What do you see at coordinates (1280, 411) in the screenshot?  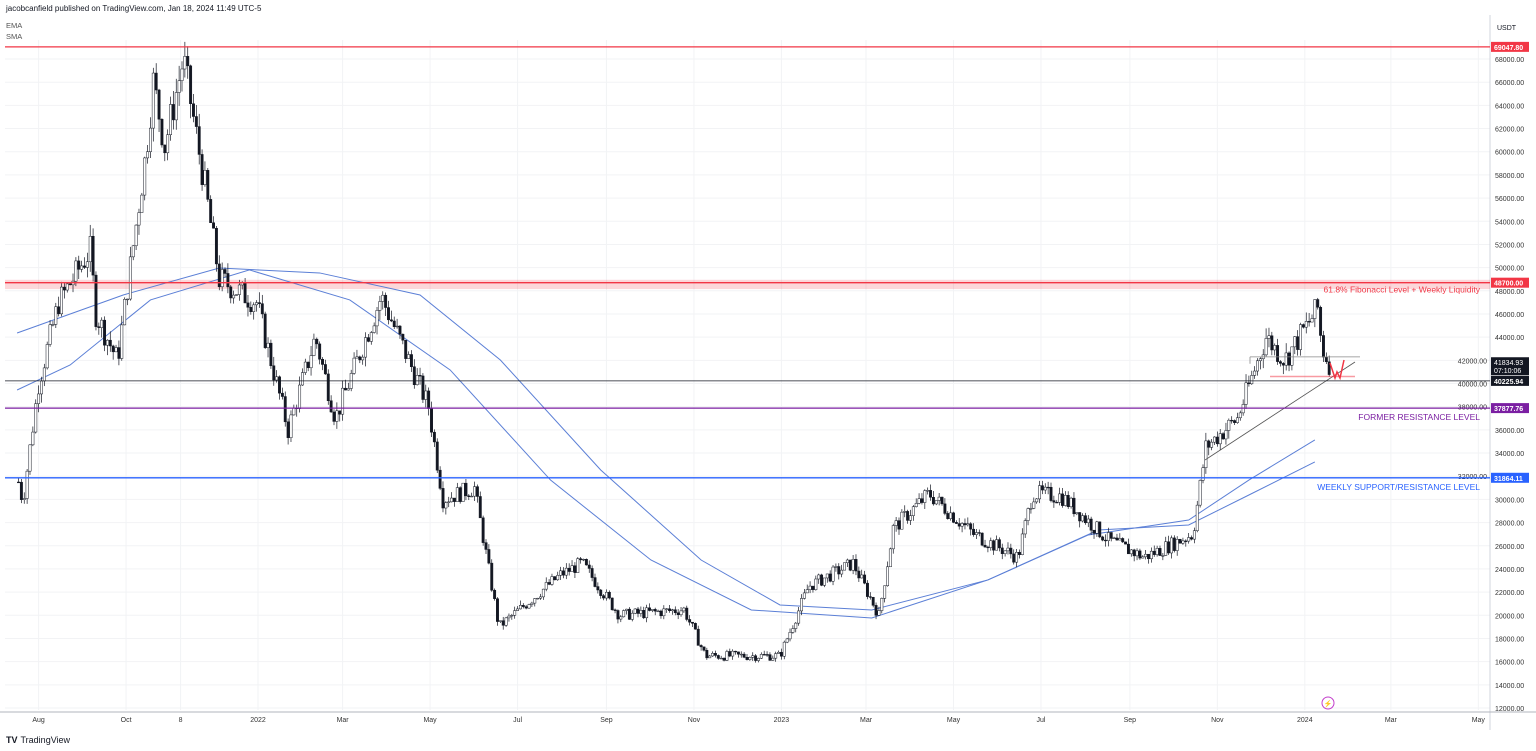 I see `trendline` at bounding box center [1280, 411].